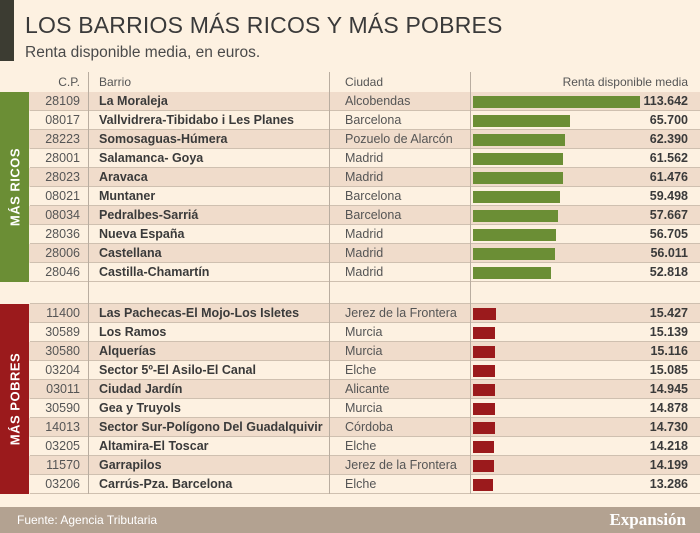  Describe the element at coordinates (470, 283) in the screenshot. I see `column-separator` at that location.